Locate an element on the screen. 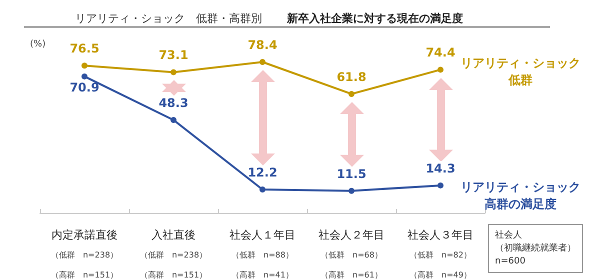 The width and height of the screenshot is (591, 279). series-label: リアリティ・ショック低群 is located at coordinates (520, 72).